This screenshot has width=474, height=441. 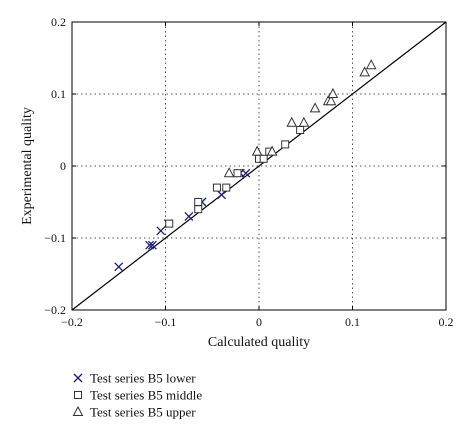 I want to click on y-tick-label: 0, so click(x=63, y=166).